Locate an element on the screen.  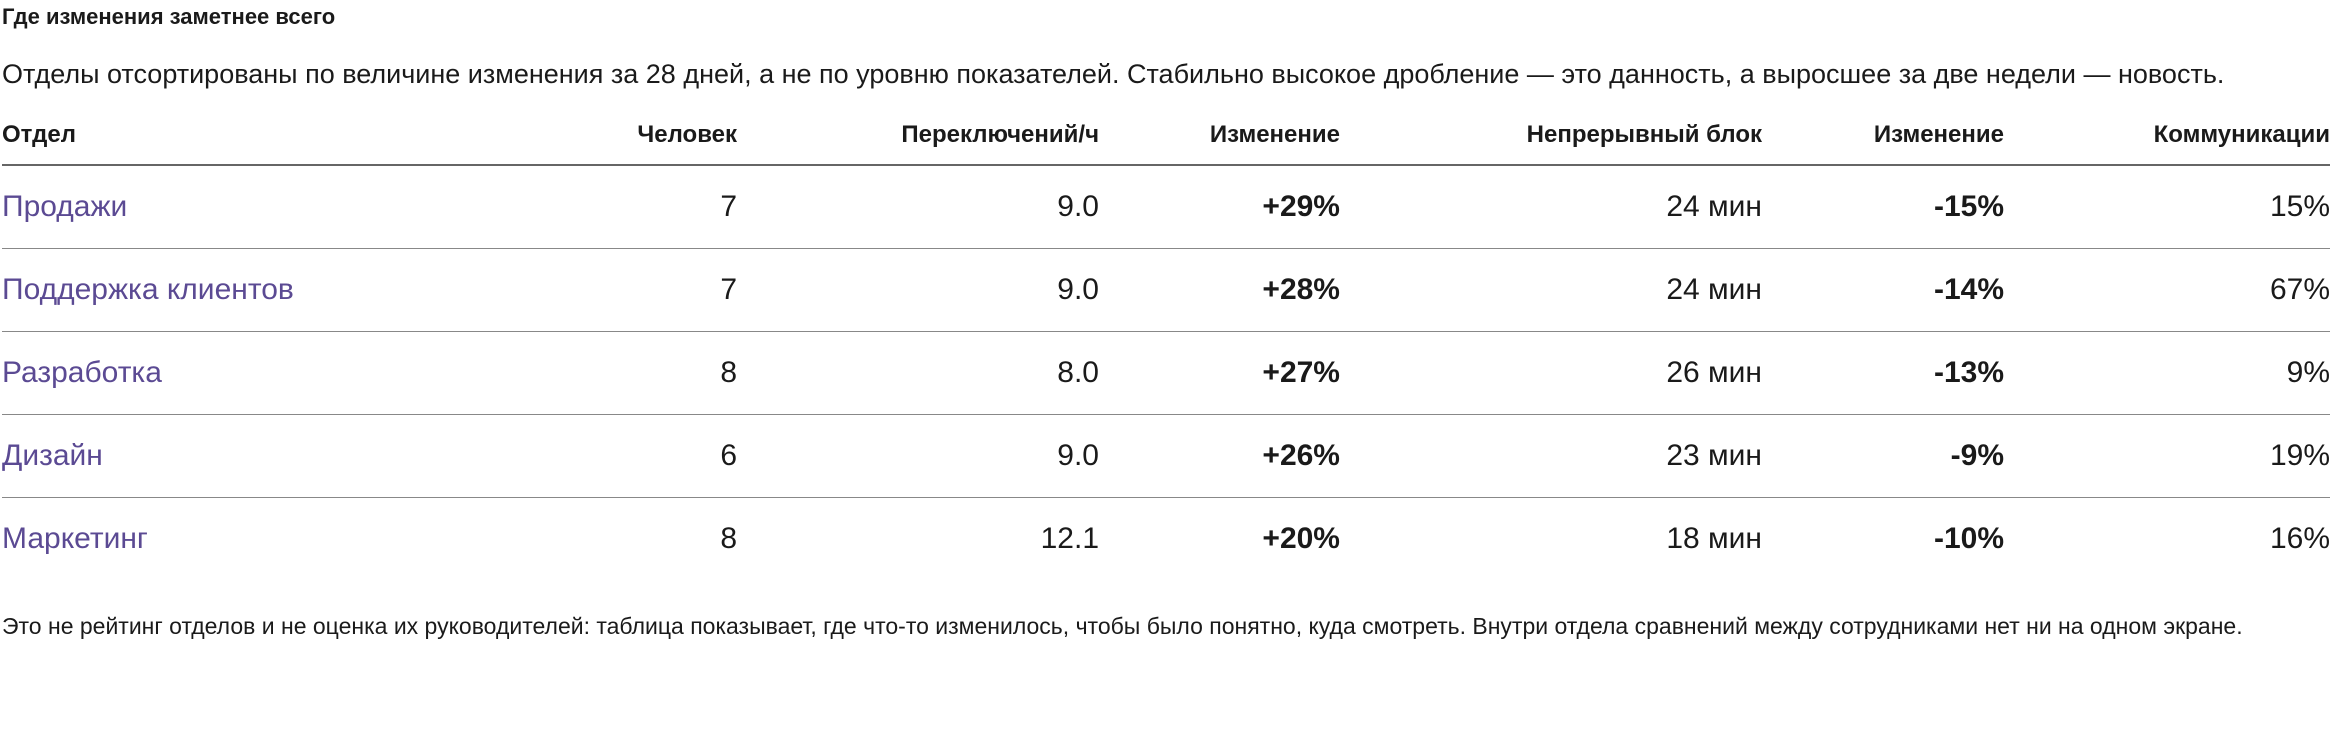
section-title: Где изменения заметнее всего is located at coordinates (169, 16).